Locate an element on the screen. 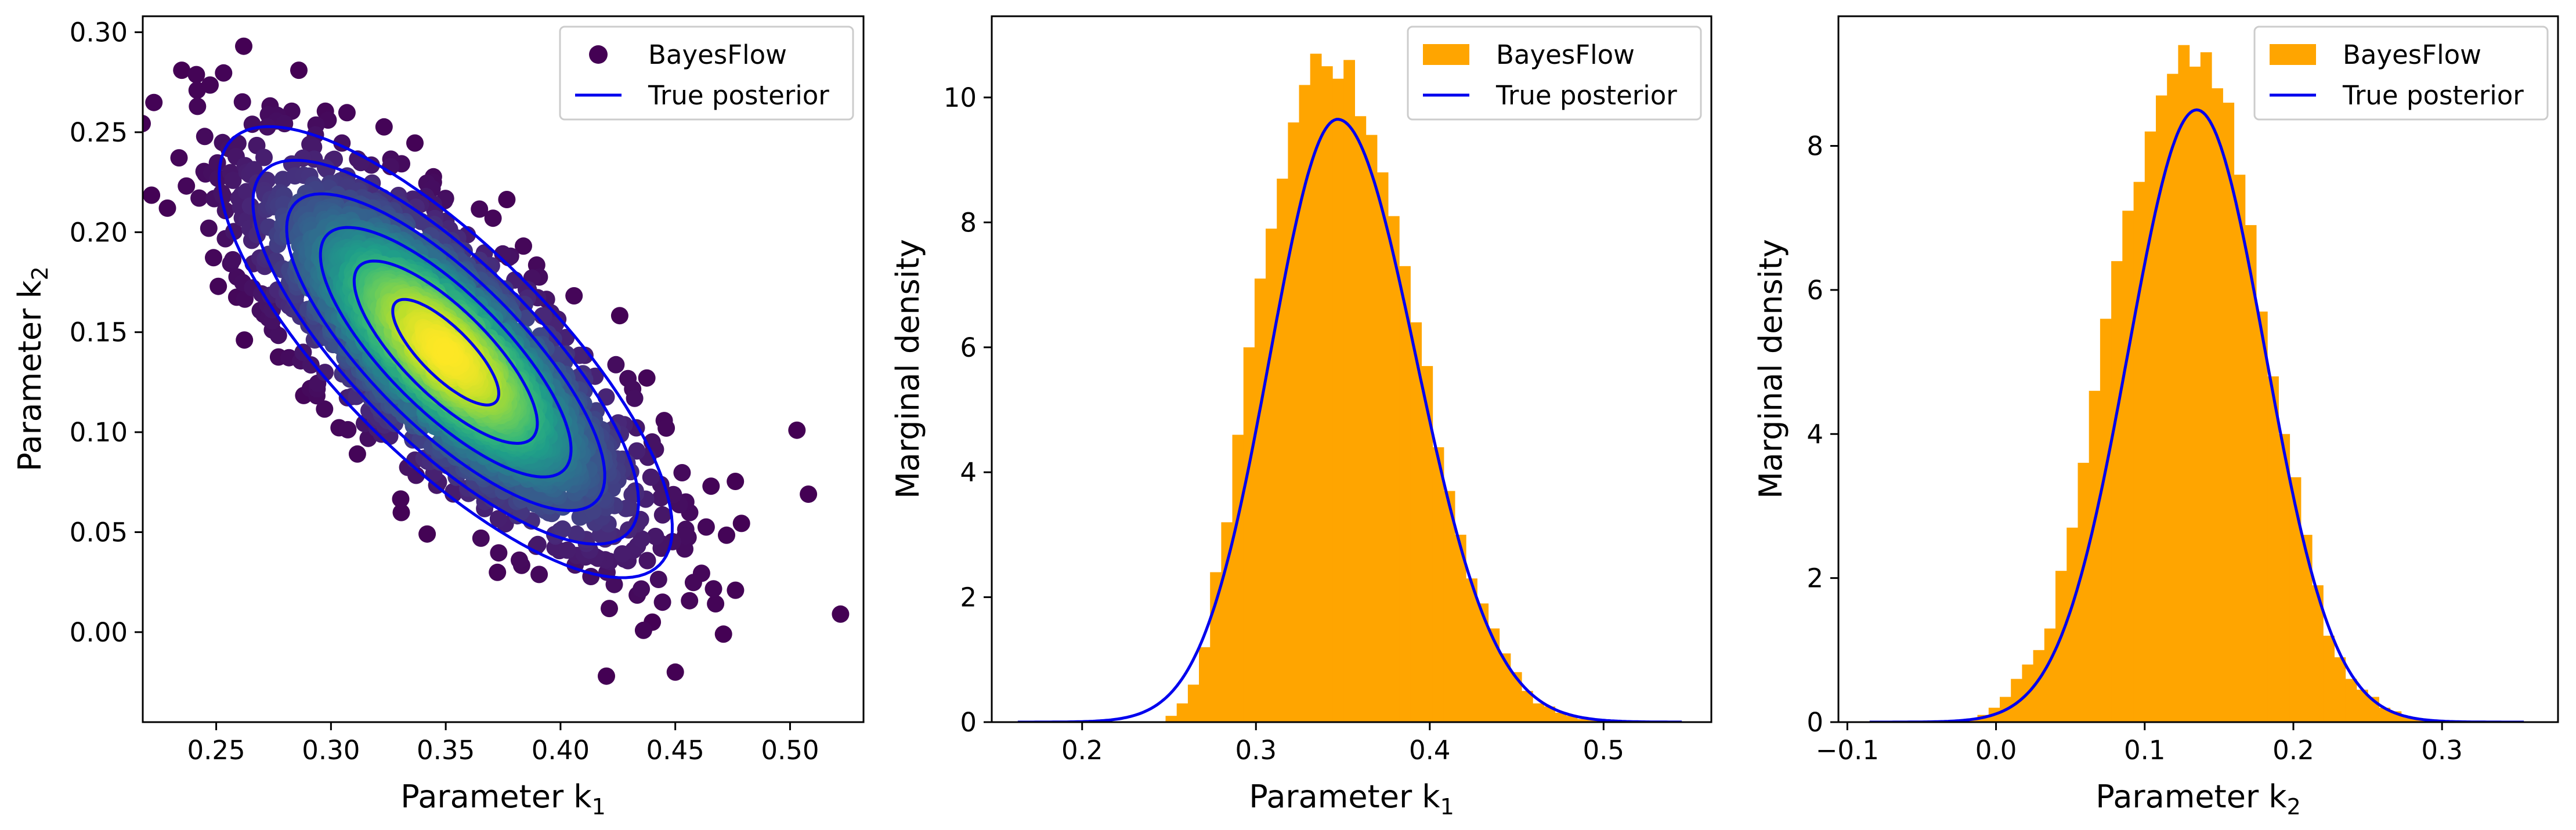 This screenshot has height=830, width=2576. x-tick-label: 0.50 is located at coordinates (790, 750).